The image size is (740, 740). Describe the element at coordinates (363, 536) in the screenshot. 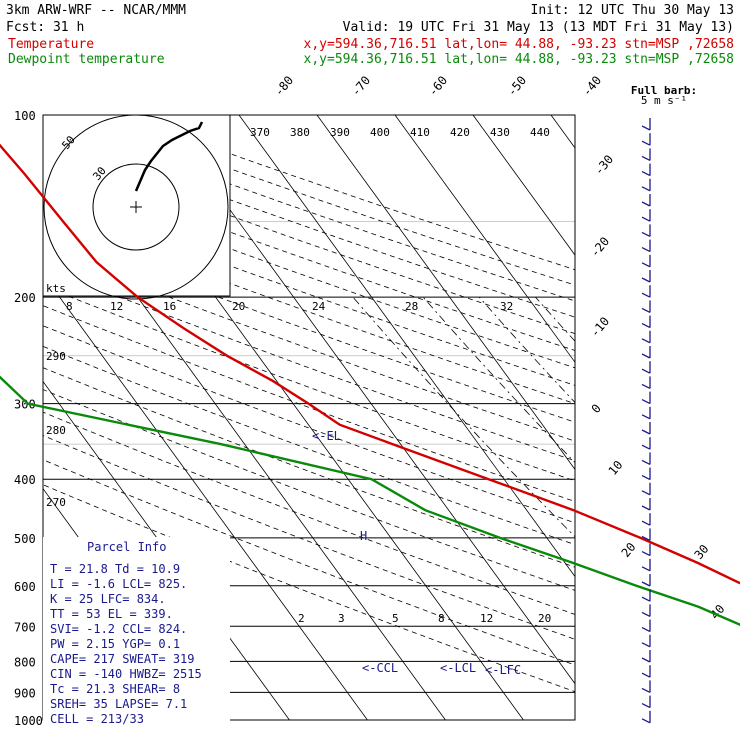

I see `parcel-marker: H` at that location.